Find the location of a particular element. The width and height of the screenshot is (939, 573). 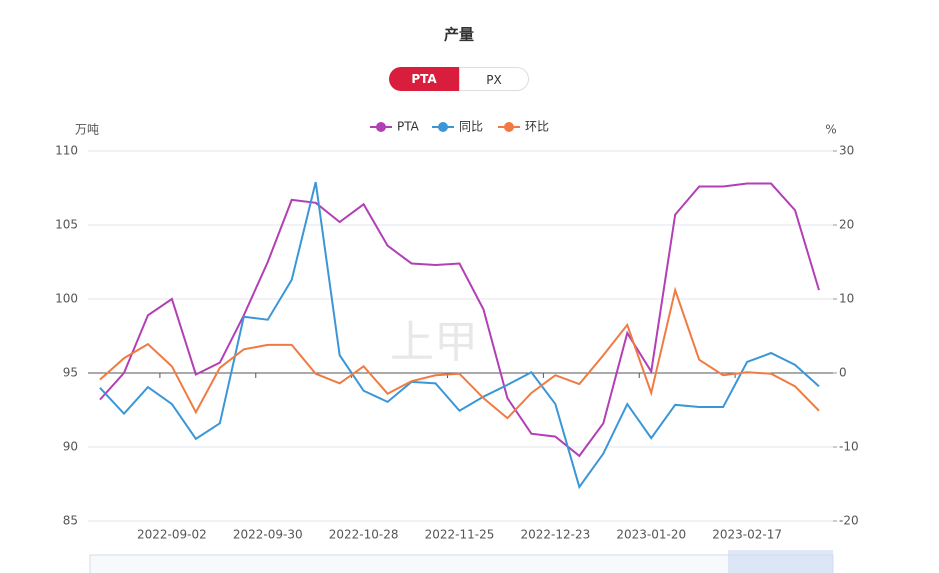

x-tick-label: 2022-10-28 is located at coordinates (364, 535).